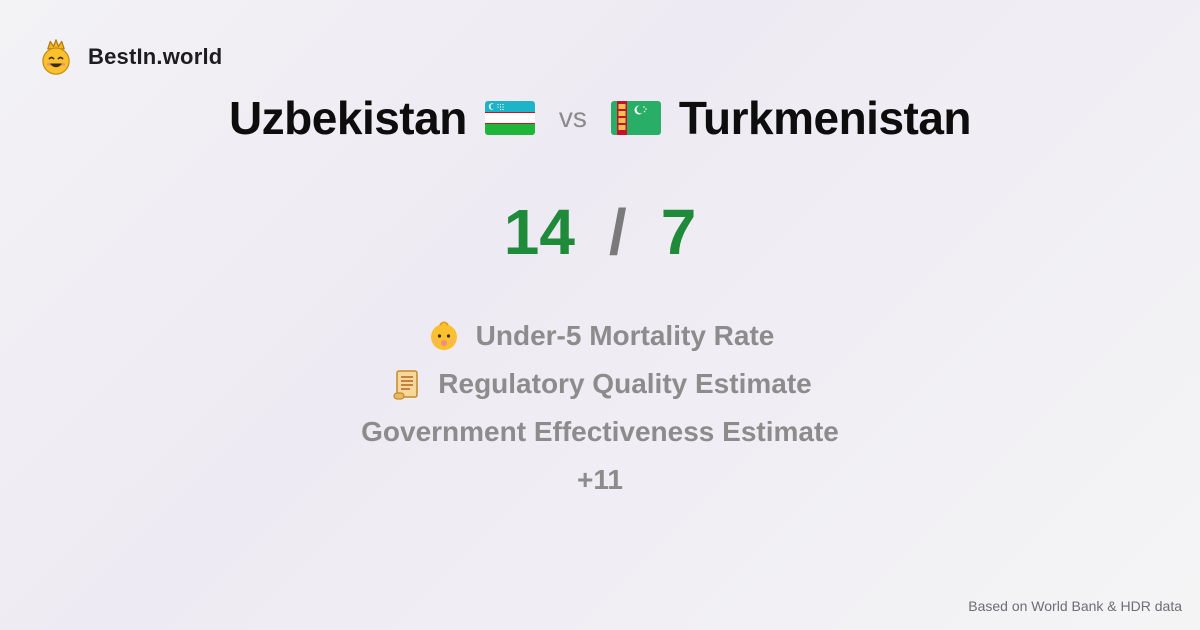 The height and width of the screenshot is (630, 1200). Describe the element at coordinates (678, 232) in the screenshot. I see `right-score: 7` at that location.